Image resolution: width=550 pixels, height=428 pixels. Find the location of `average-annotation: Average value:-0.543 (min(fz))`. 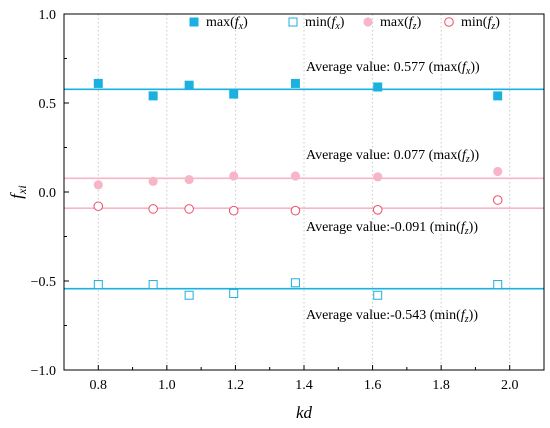

average-annotation: Average value:-0.543 (min(fz)) is located at coordinates (392, 316).